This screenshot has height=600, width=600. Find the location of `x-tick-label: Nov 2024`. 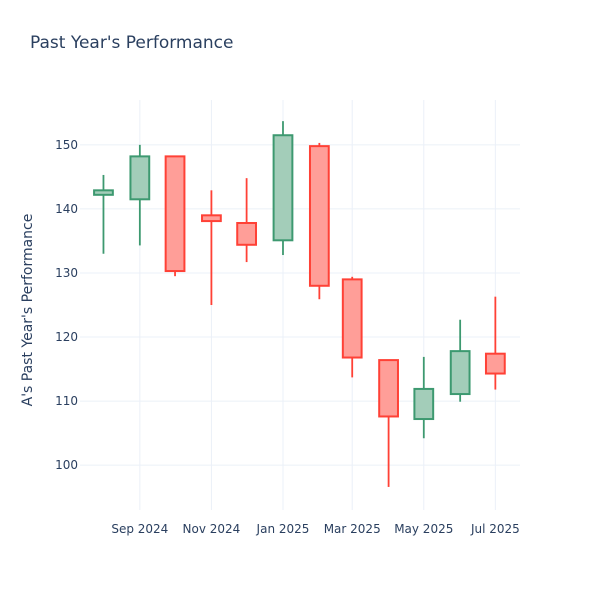

x-tick-label: Nov 2024 is located at coordinates (212, 529).